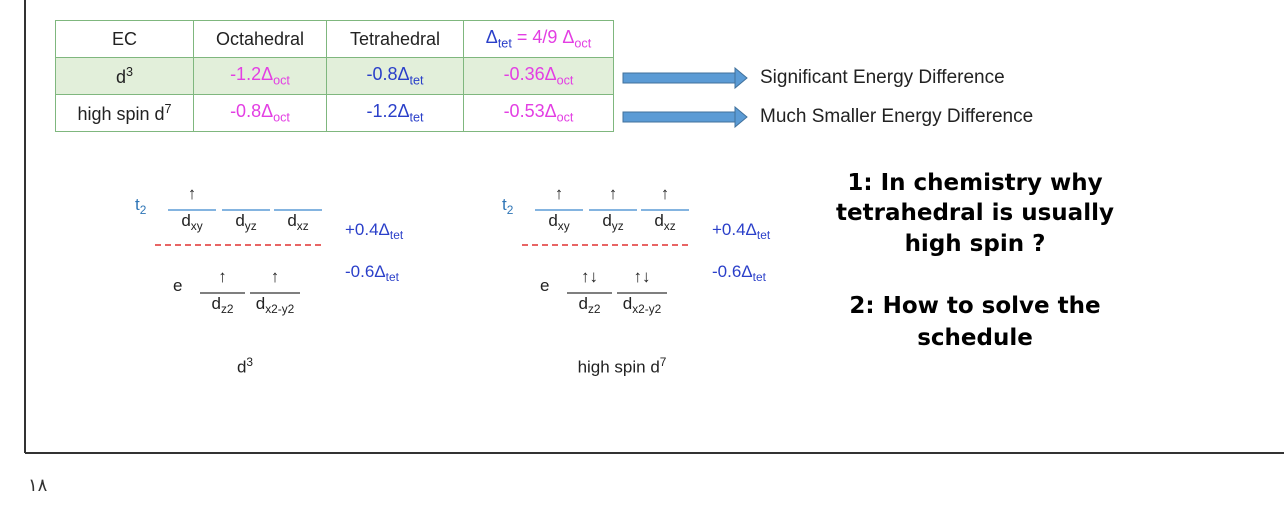  I want to click on table-cell: -1.2Δoct, so click(260, 76).